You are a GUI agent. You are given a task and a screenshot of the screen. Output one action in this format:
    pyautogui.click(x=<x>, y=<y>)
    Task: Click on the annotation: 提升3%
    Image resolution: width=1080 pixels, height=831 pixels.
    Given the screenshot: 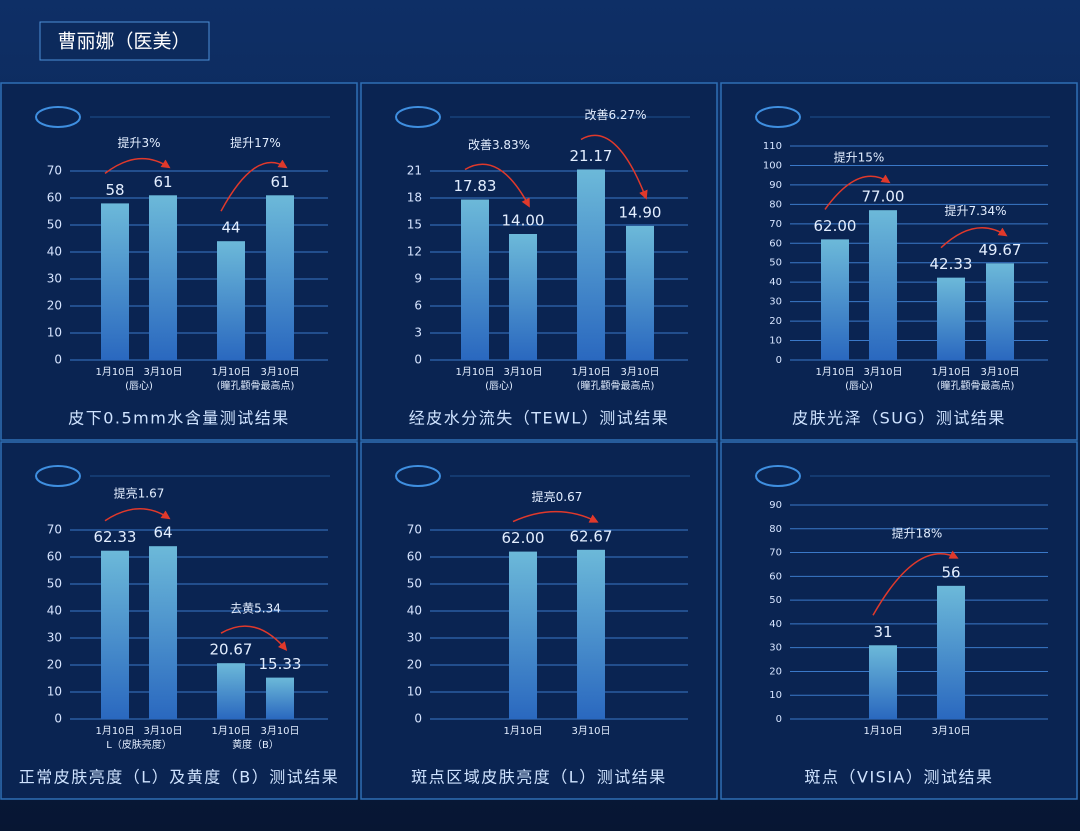 What is the action you would take?
    pyautogui.click(x=138, y=142)
    